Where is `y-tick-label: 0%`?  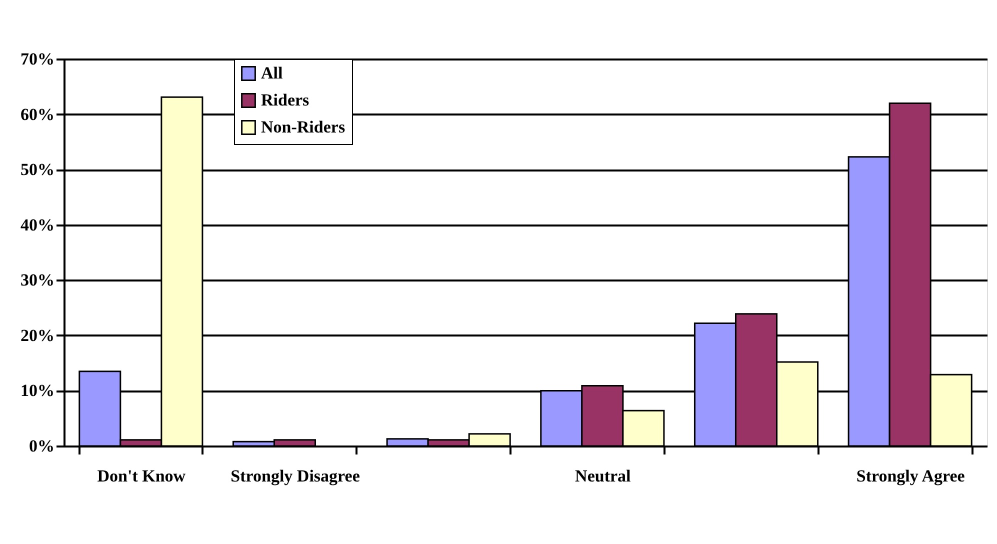 y-tick-label: 0% is located at coordinates (41, 446).